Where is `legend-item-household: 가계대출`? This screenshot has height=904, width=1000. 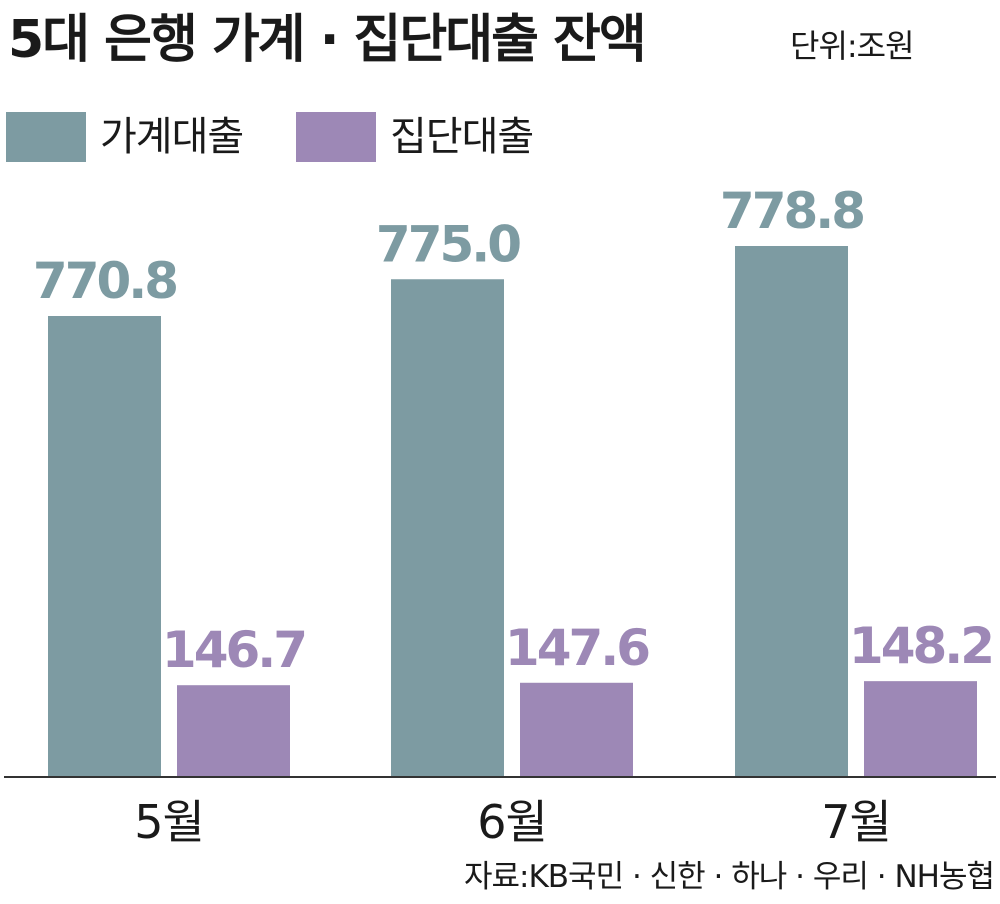
legend-item-household: 가계대출 is located at coordinates (125, 137).